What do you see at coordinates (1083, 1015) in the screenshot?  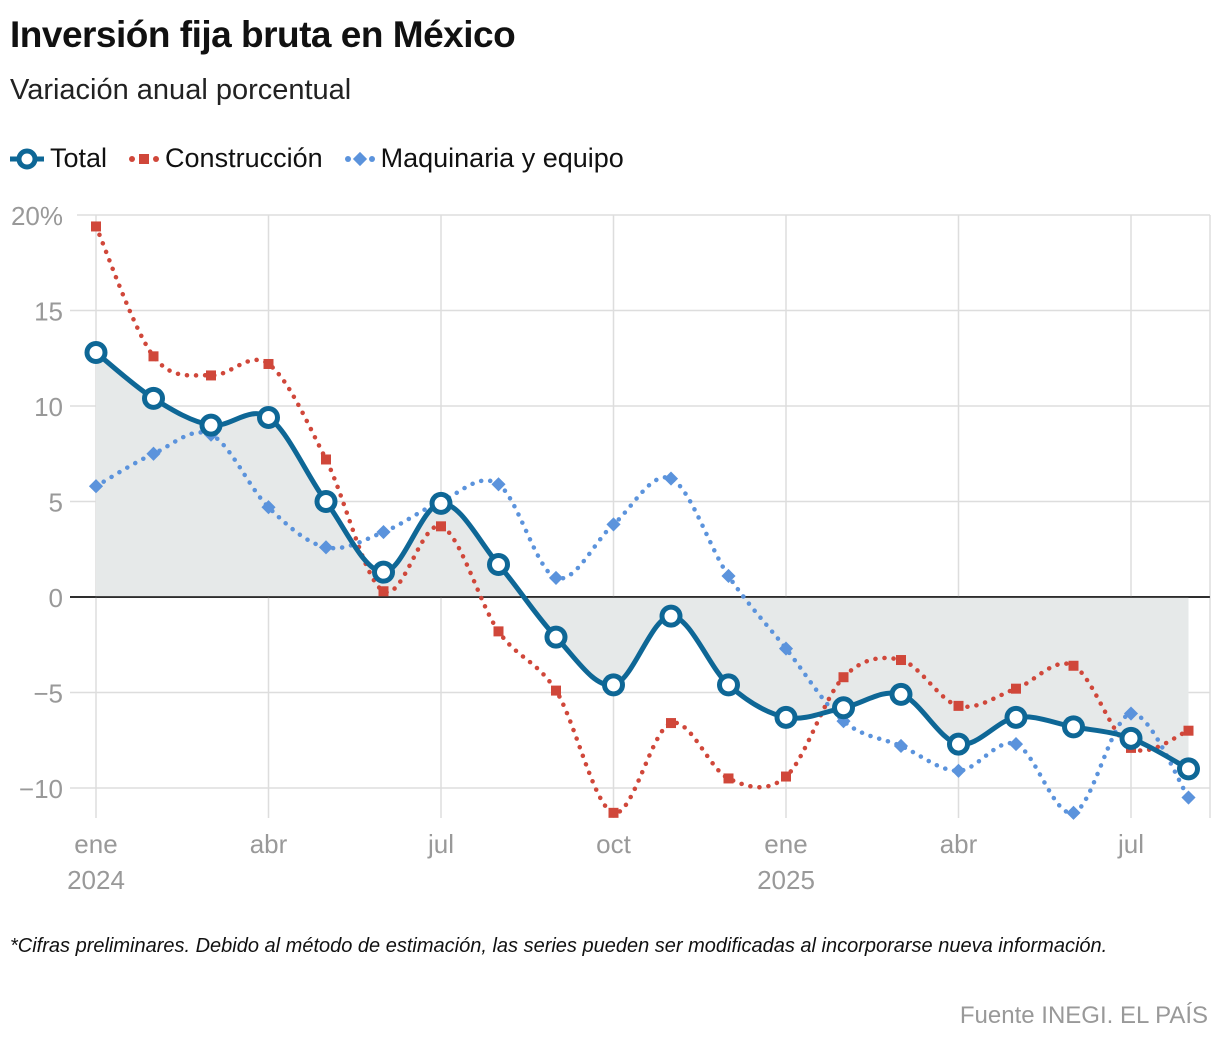 I see `source-credit: Fuente INEGI. EL PAÍS` at bounding box center [1083, 1015].